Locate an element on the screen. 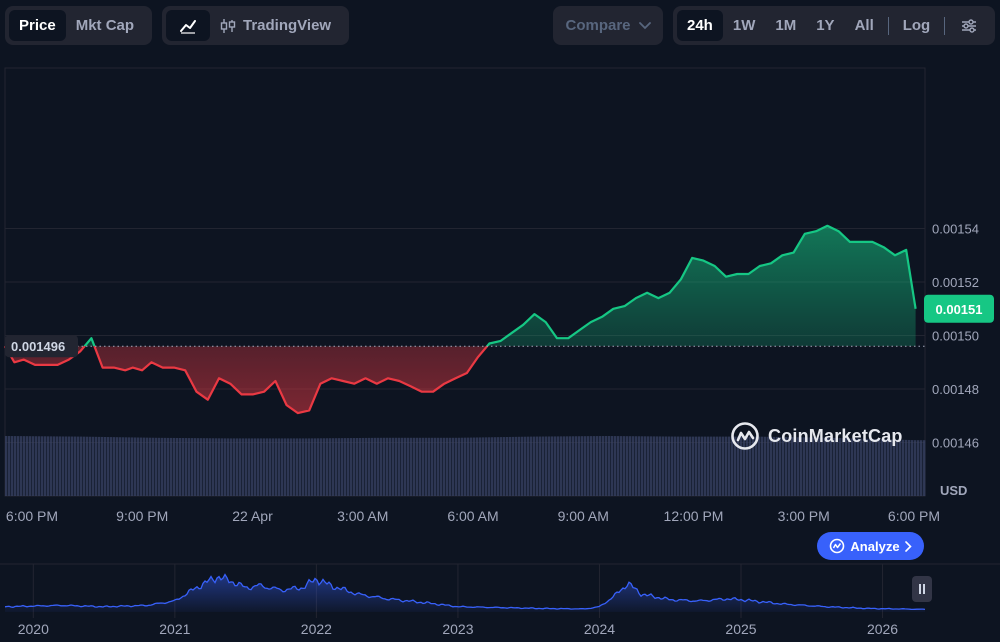 The image size is (1000, 642). currency-label: USD is located at coordinates (953, 490).